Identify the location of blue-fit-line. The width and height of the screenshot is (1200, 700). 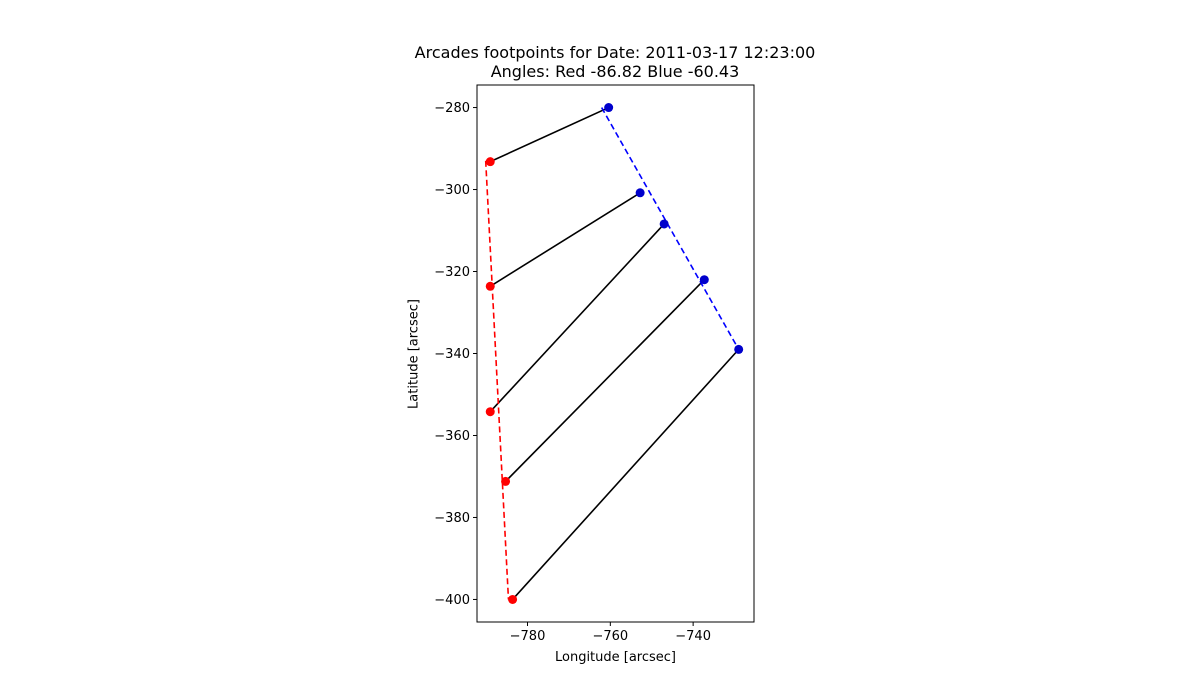
(670, 228).